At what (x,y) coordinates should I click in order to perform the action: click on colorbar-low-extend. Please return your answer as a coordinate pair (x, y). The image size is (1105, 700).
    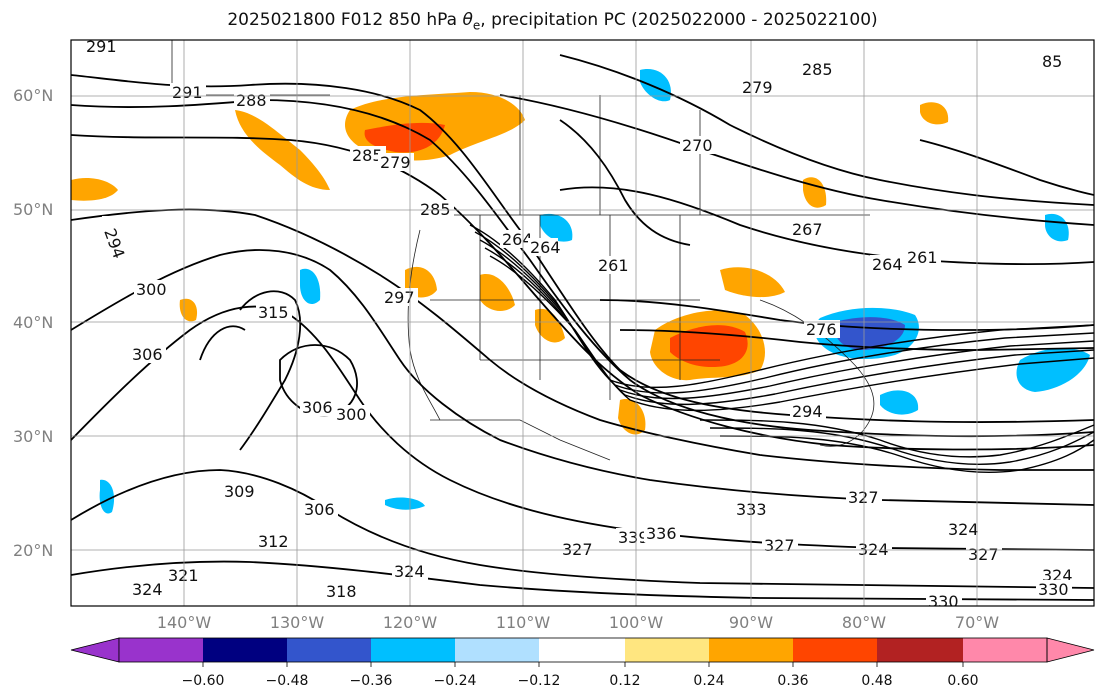
    Looking at the image, I should click on (95, 650).